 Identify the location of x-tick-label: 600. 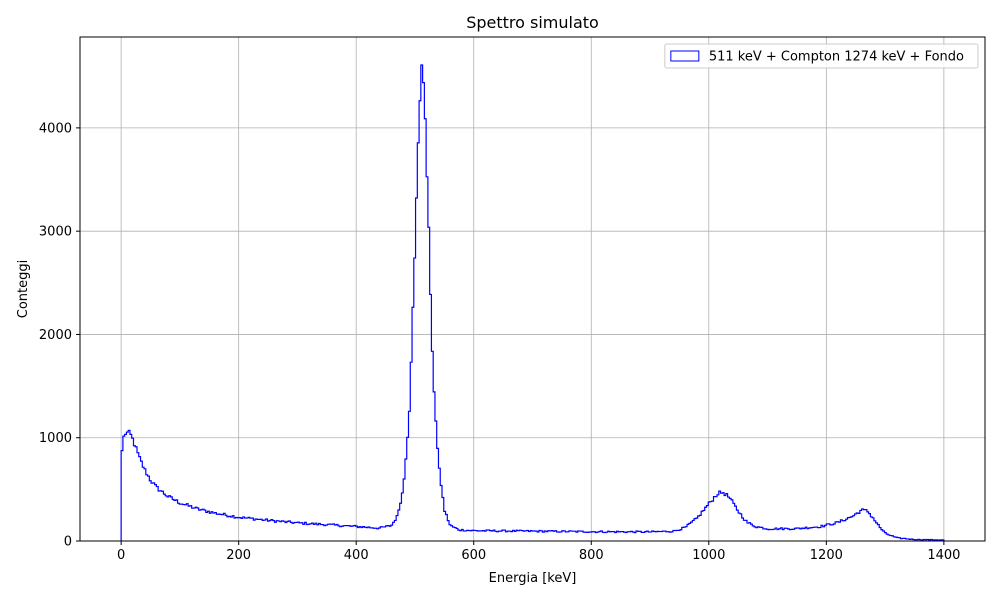
(473, 555).